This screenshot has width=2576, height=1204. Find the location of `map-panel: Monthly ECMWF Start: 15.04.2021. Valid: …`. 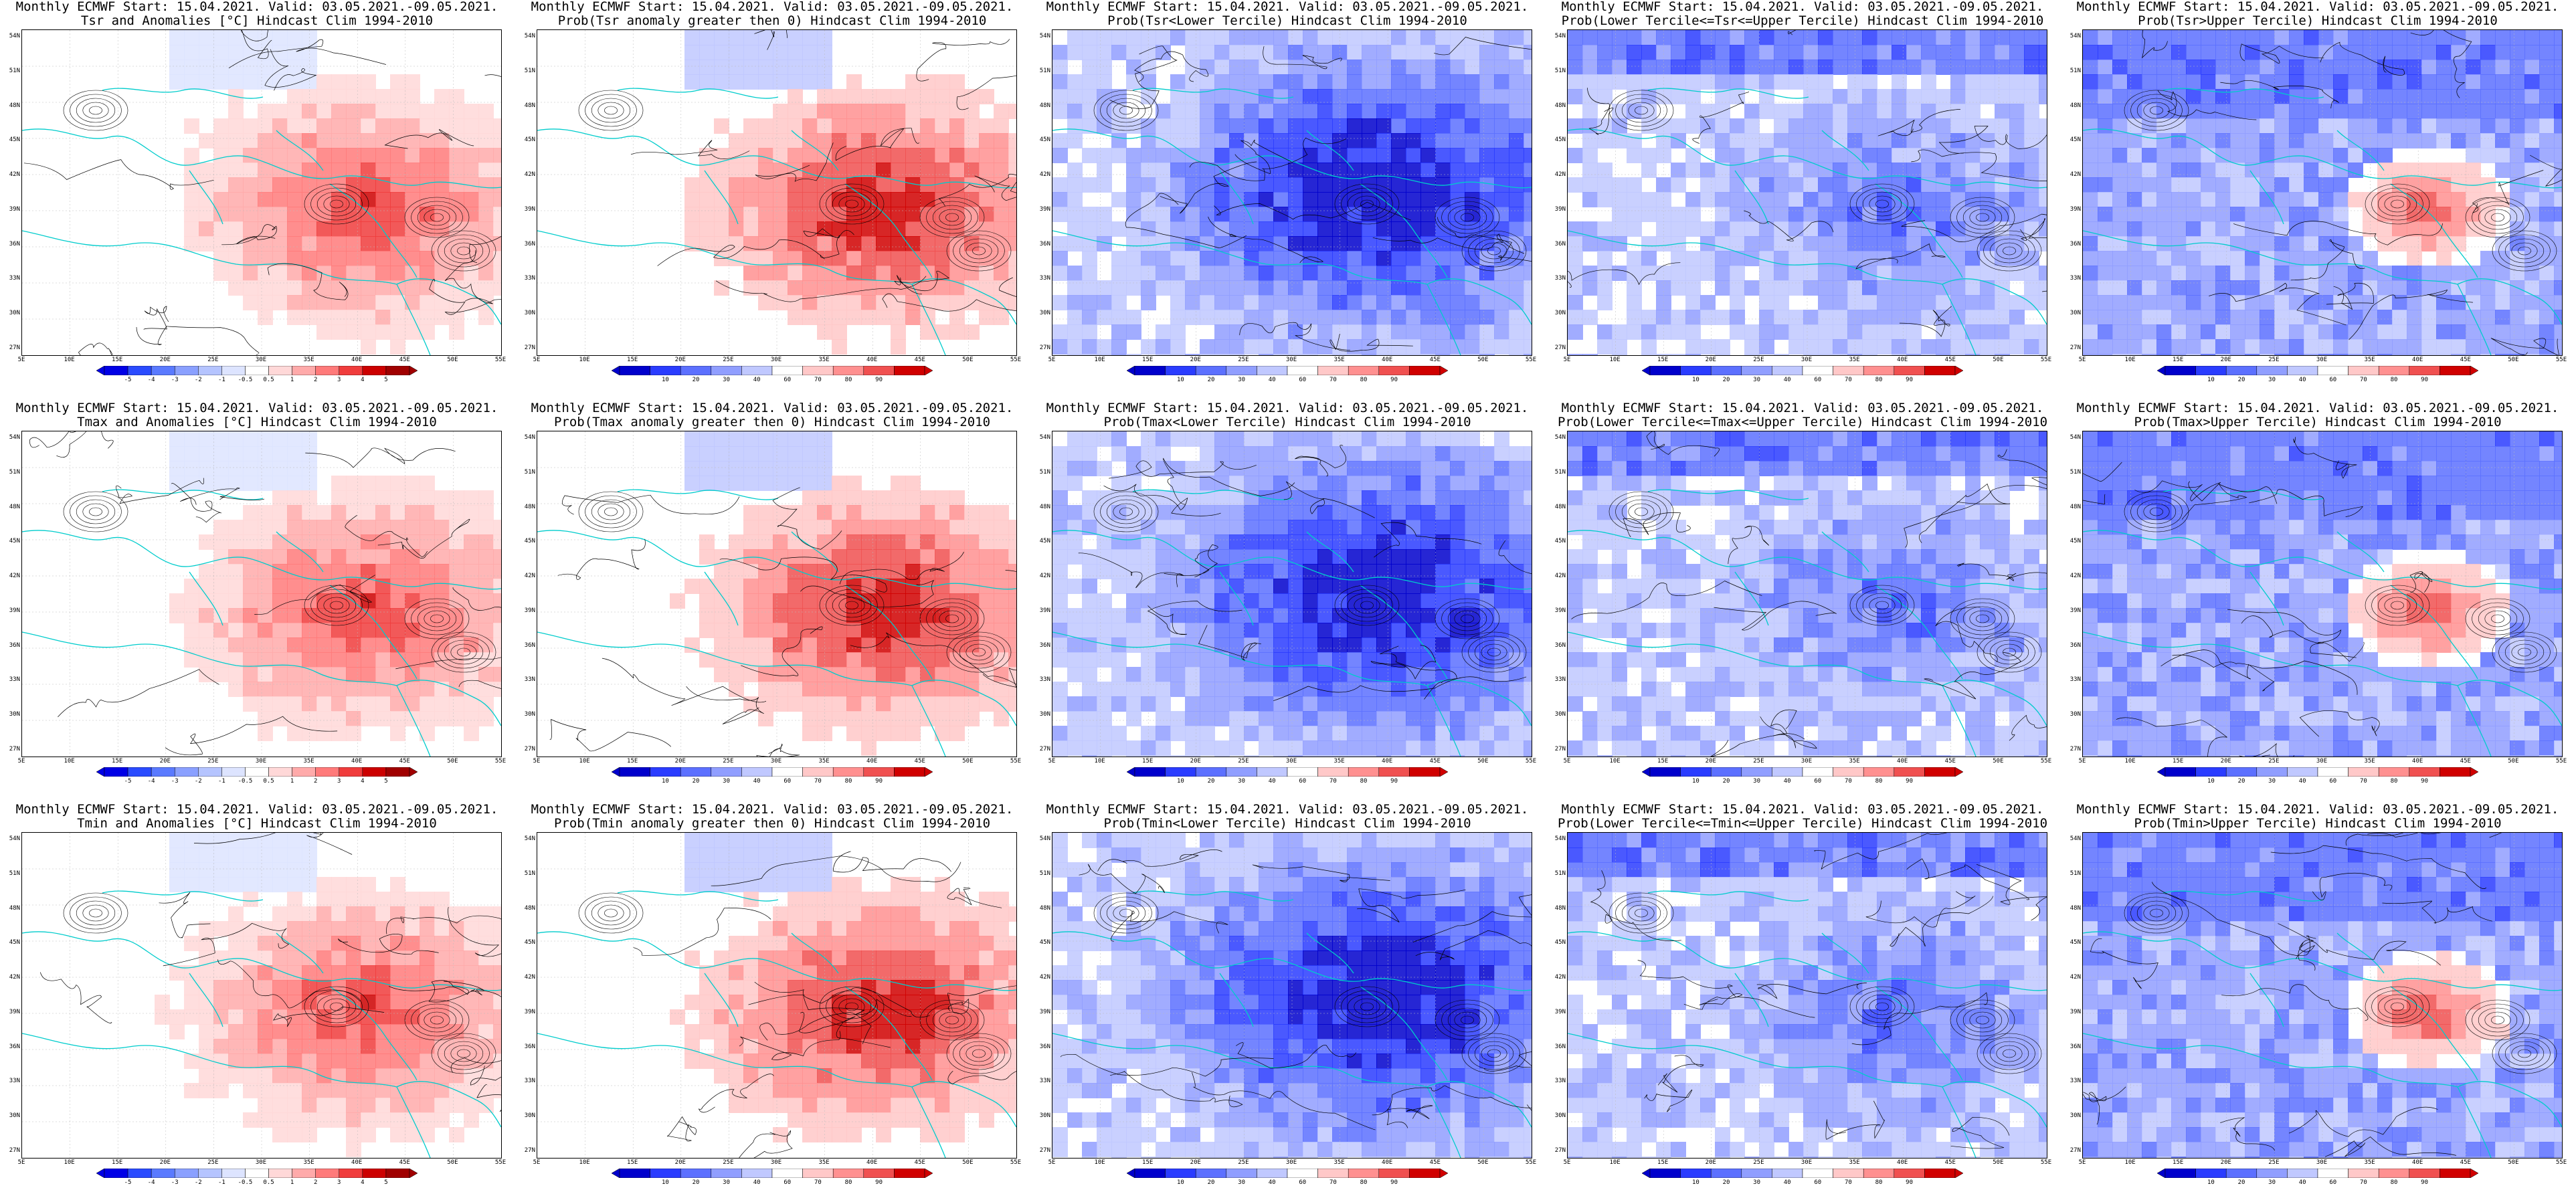

map-panel: Monthly ECMWF Start: 15.04.2021. Valid: … is located at coordinates (257, 1003).